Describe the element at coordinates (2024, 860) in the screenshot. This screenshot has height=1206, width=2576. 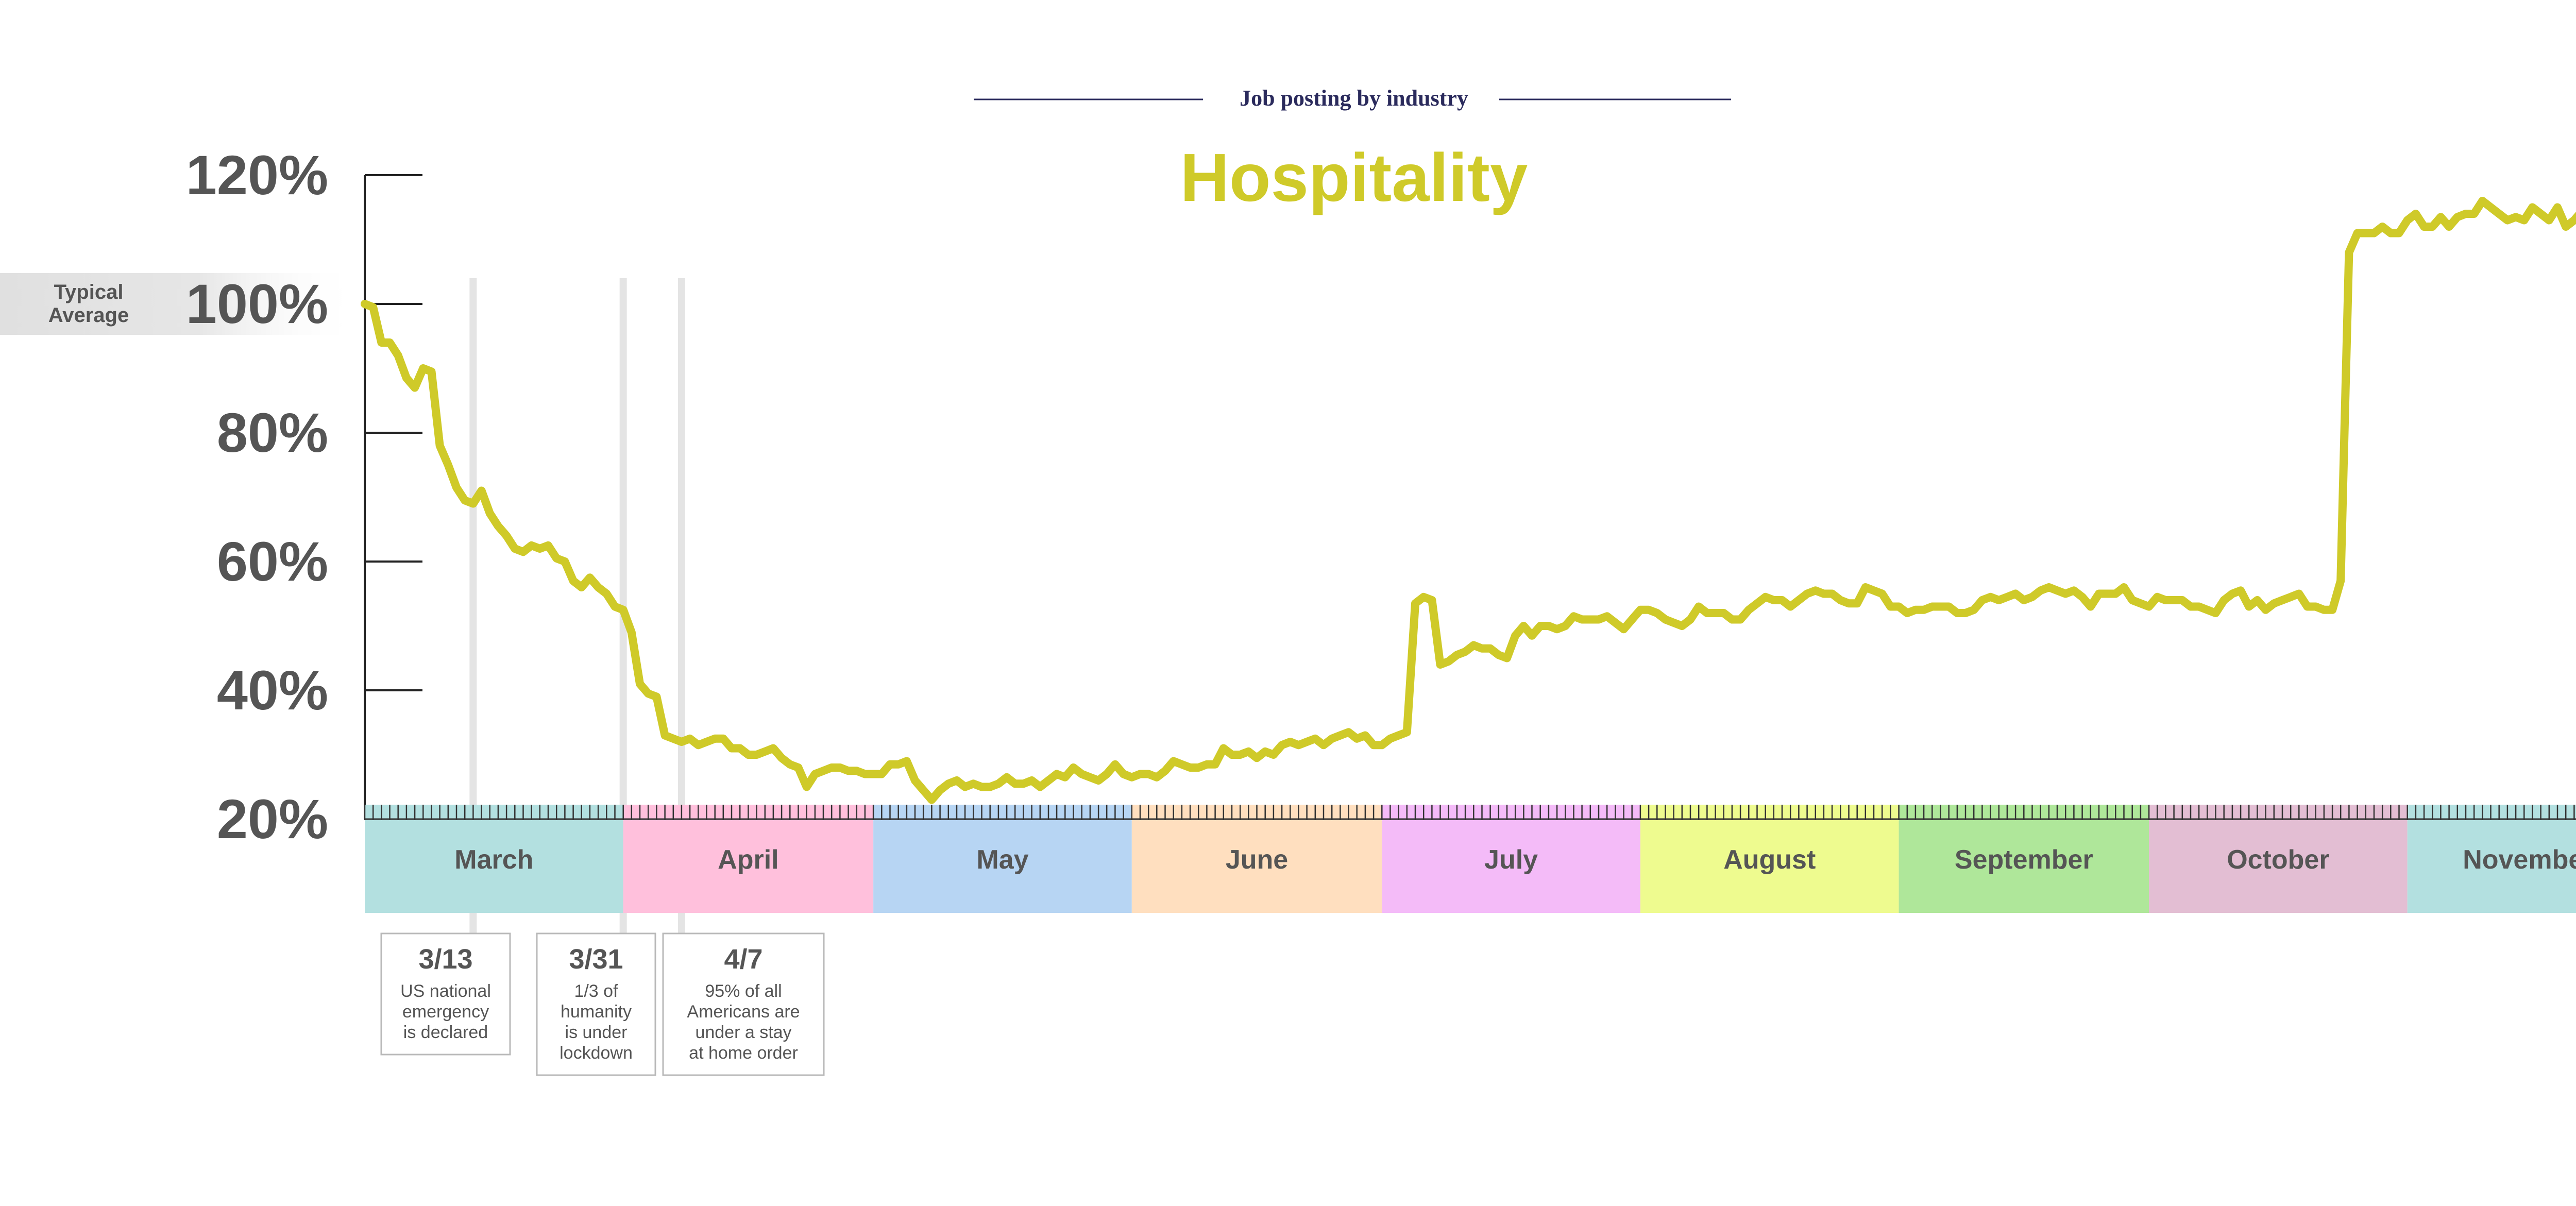
I see `month-label-september: September` at that location.